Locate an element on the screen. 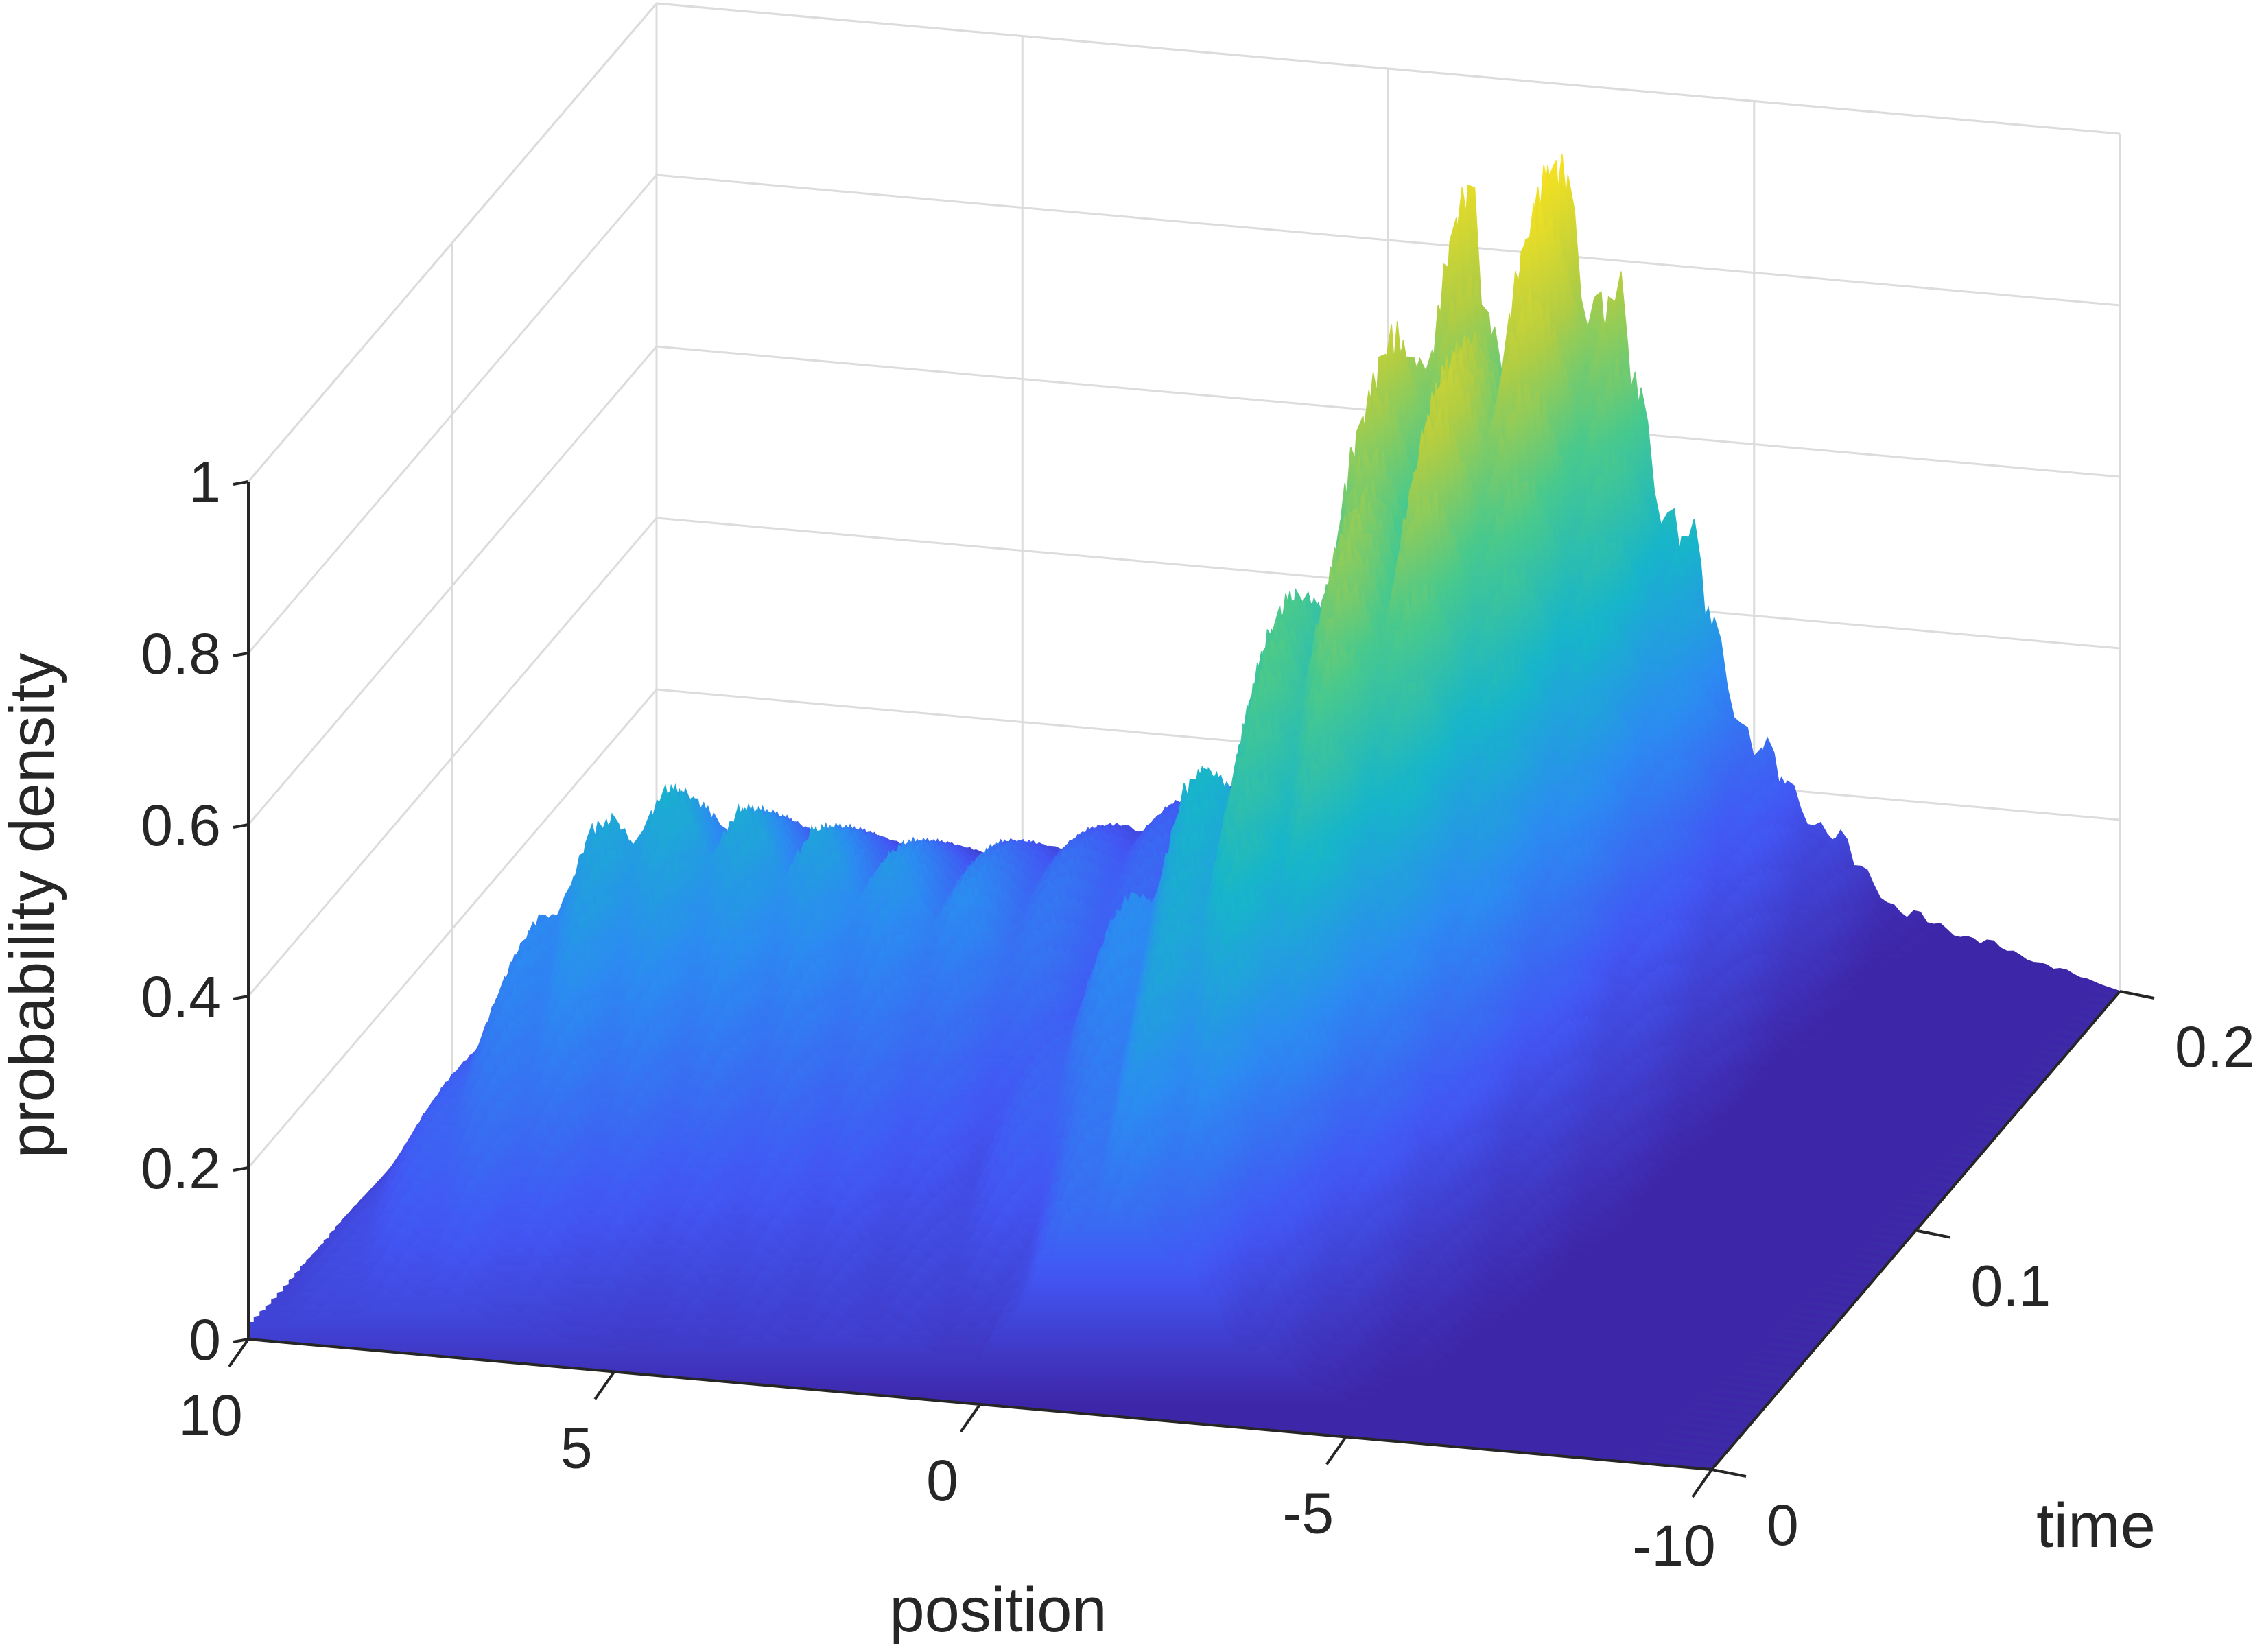 This screenshot has height=1652, width=2264. z-axis-title: probability density is located at coordinates (33, 905).